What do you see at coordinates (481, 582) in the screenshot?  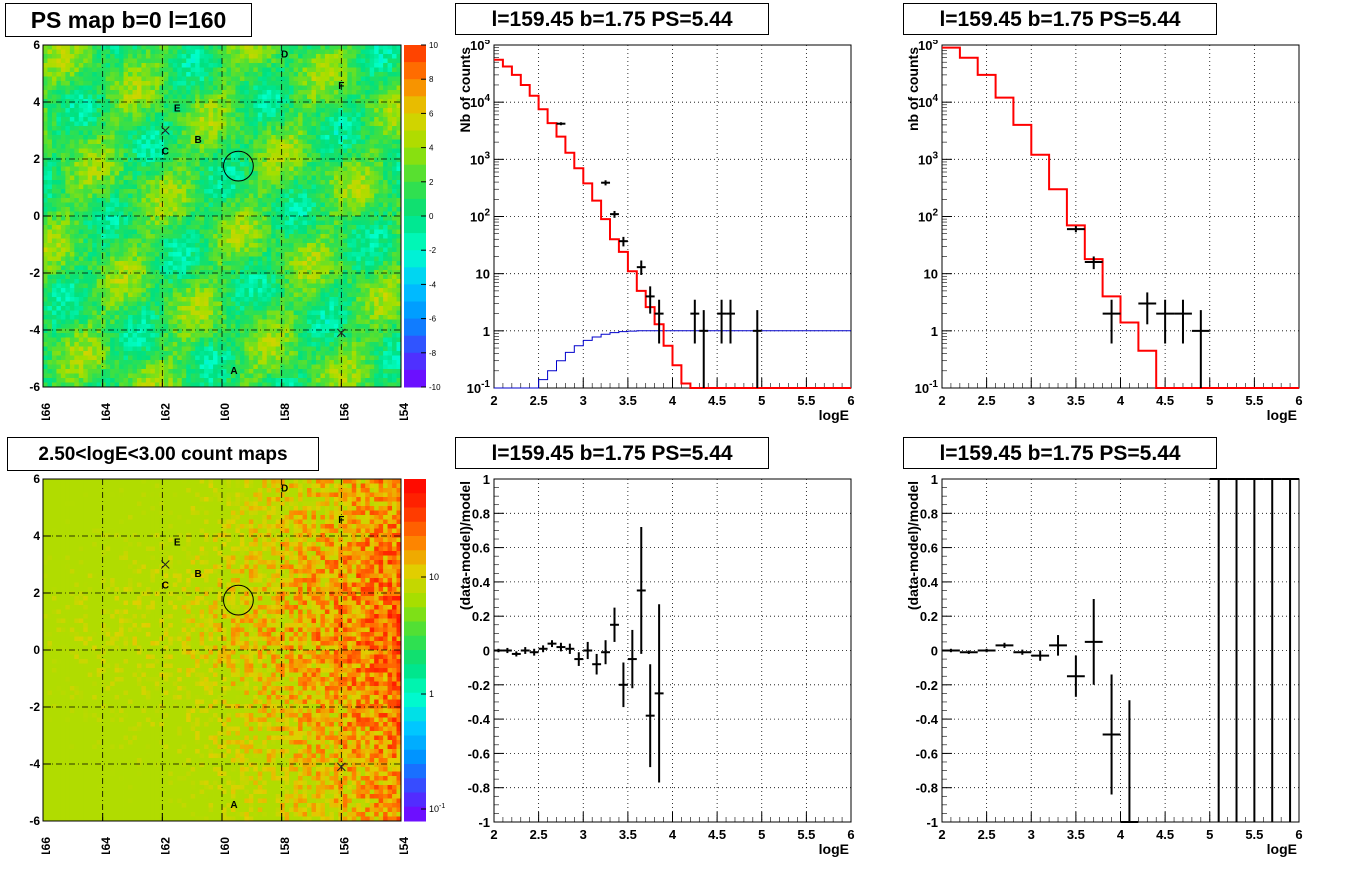 I see `y-tick-label: 0.4` at bounding box center [481, 582].